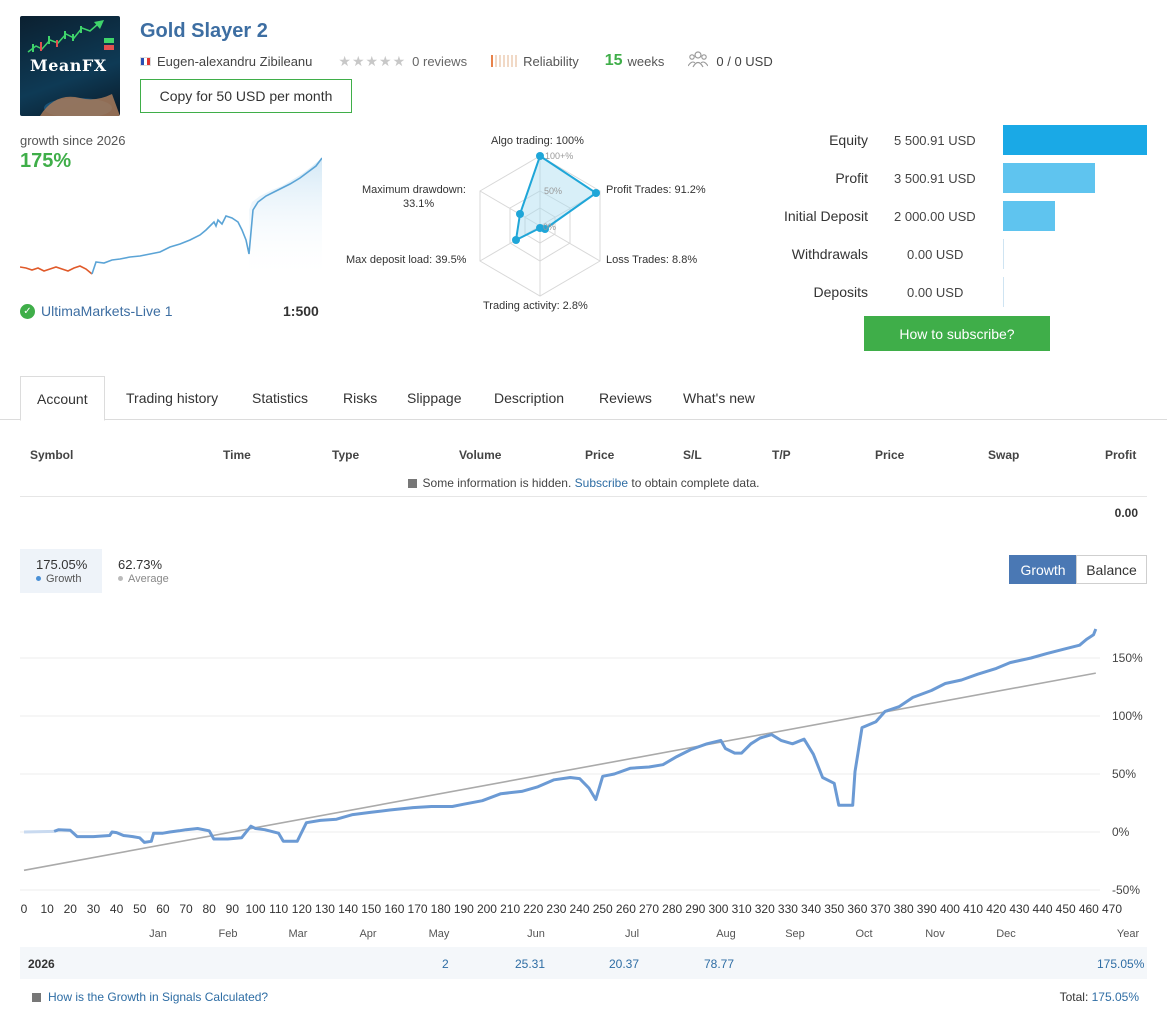 The height and width of the screenshot is (1027, 1167). Describe the element at coordinates (1112, 909) in the screenshot. I see `x-tick-label: 470` at that location.